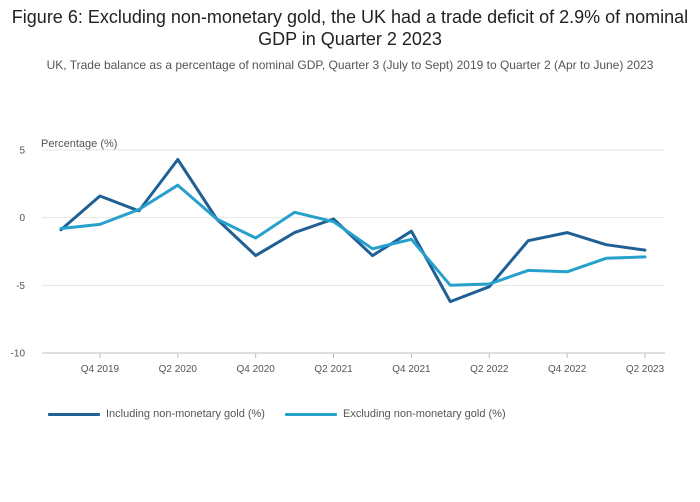 Image resolution: width=700 pixels, height=502 pixels. Describe the element at coordinates (22, 151) in the screenshot. I see `y-tick-label: 5` at that location.